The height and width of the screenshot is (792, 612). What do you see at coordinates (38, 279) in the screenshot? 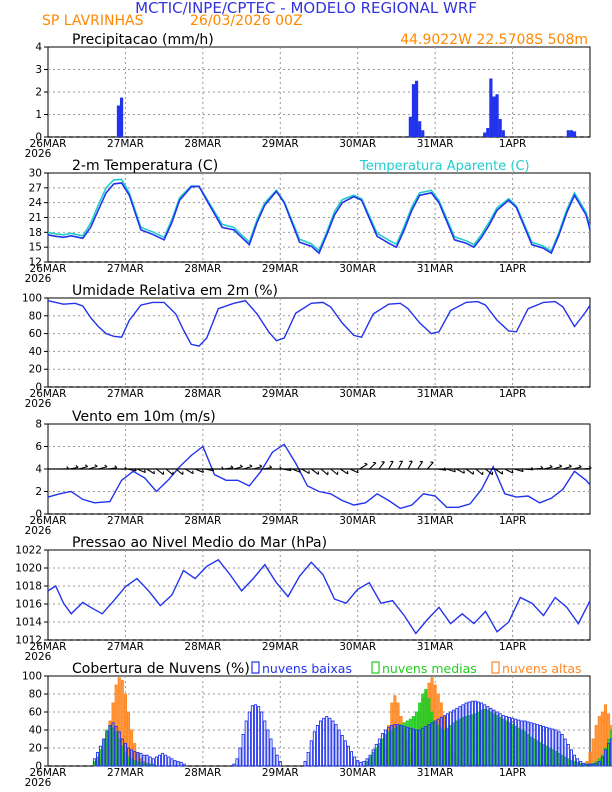
I see `x-year-label: 2026` at bounding box center [38, 279].